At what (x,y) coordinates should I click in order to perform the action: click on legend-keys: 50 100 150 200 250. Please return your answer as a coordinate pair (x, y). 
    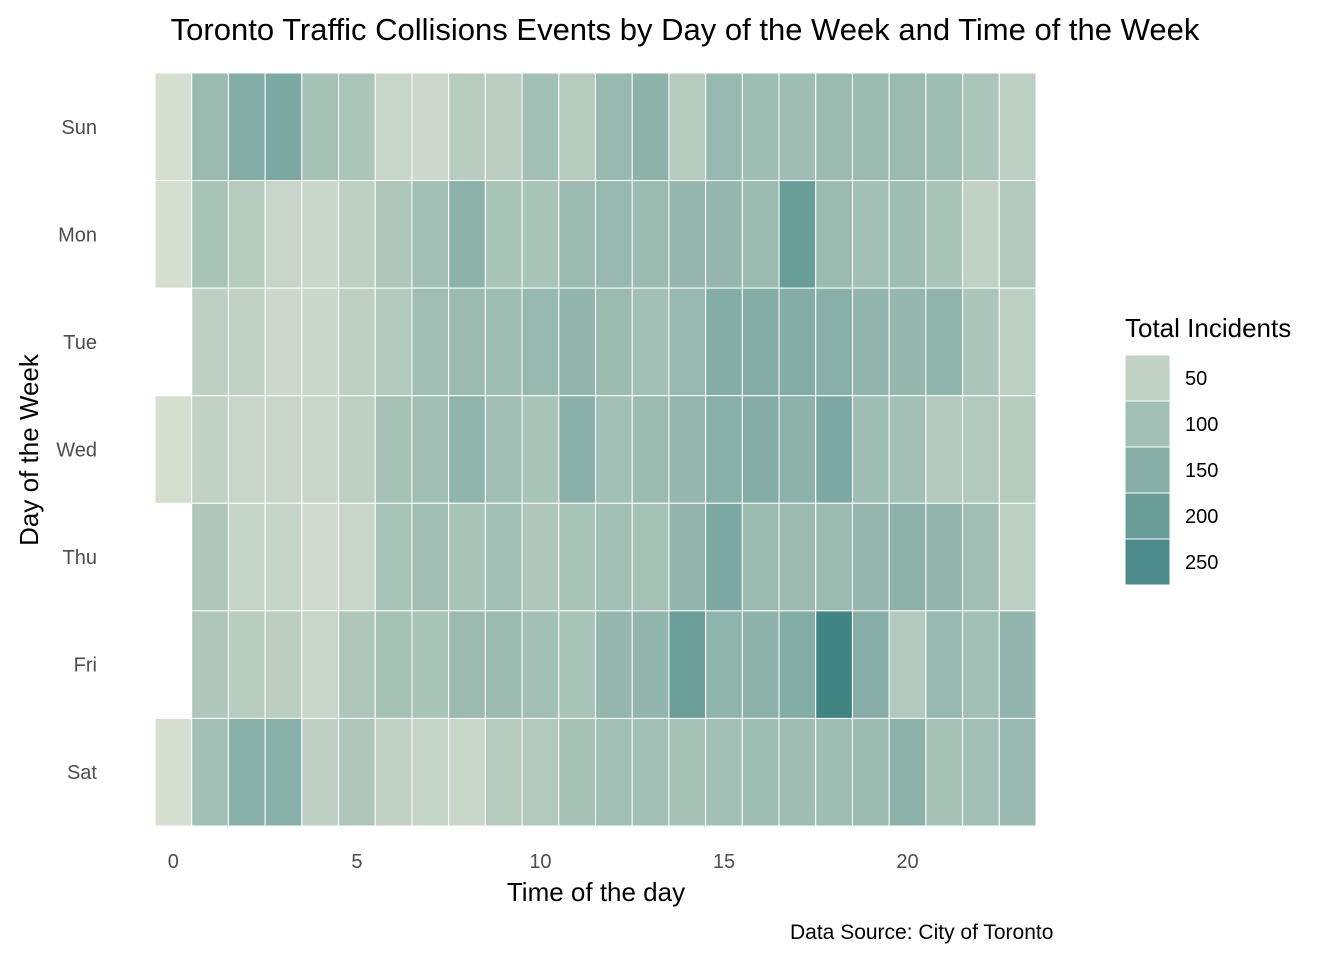
    Looking at the image, I should click on (1171, 470).